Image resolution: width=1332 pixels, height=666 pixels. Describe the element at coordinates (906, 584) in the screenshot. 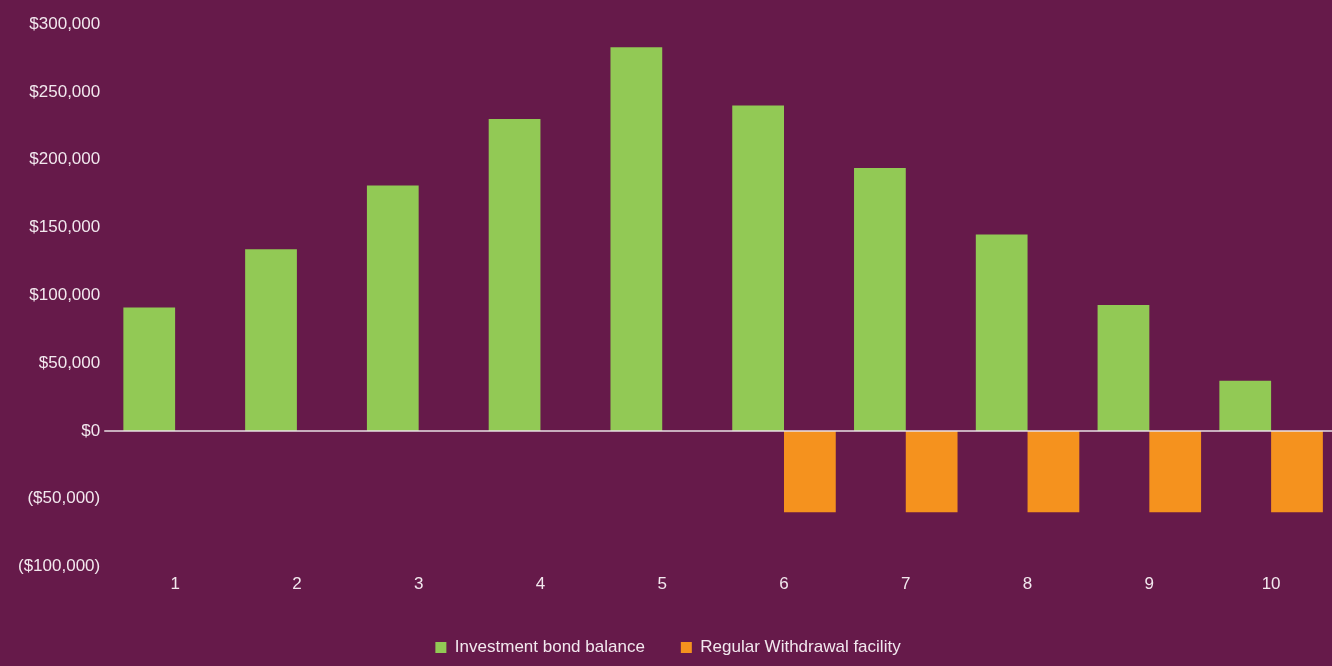

I see `x-tick-label: 7` at that location.